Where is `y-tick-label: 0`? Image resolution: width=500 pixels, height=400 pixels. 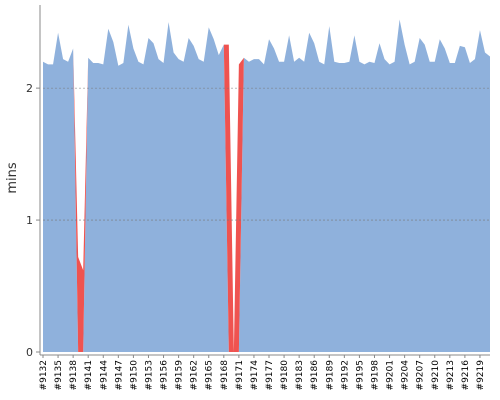
y-tick-label: 0 is located at coordinates (29, 352).